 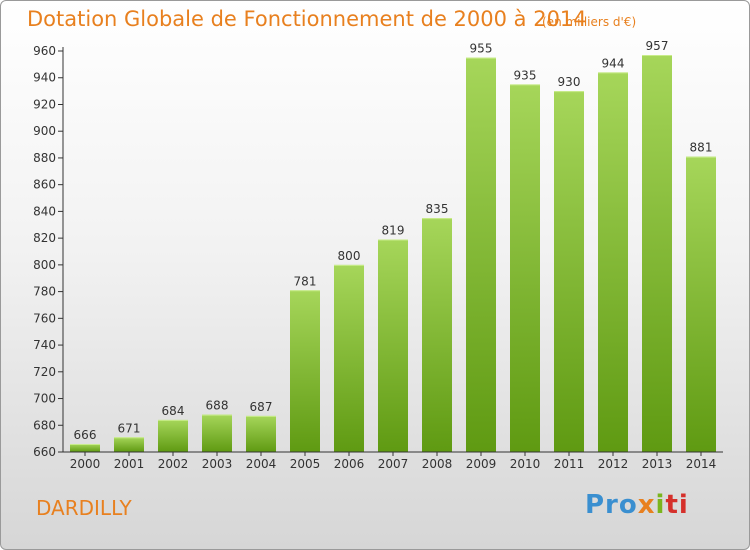 What do you see at coordinates (44, 211) in the screenshot?
I see `y-tick-label: 840` at bounding box center [44, 211].